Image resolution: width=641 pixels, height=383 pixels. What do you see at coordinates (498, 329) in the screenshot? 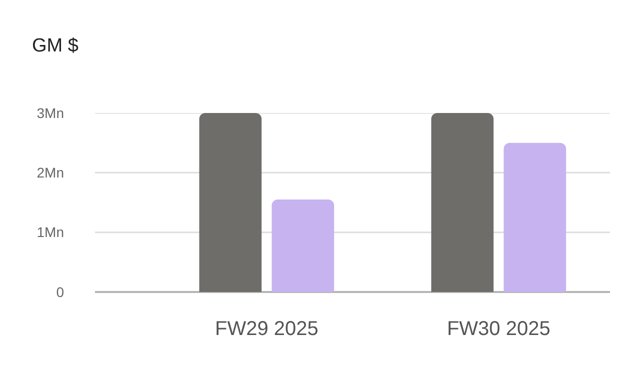
I see `x-tick-label: FW30 2025` at bounding box center [498, 329].